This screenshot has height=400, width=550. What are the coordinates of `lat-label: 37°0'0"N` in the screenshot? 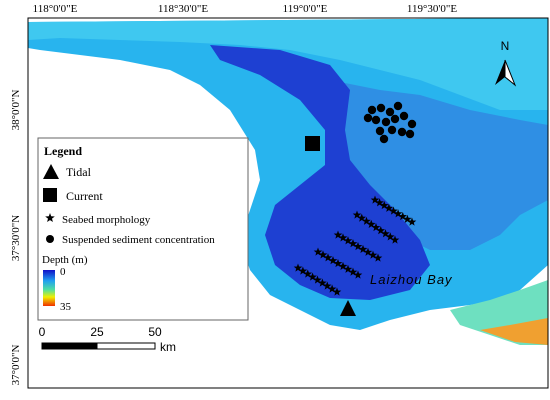 It's located at (16, 365).